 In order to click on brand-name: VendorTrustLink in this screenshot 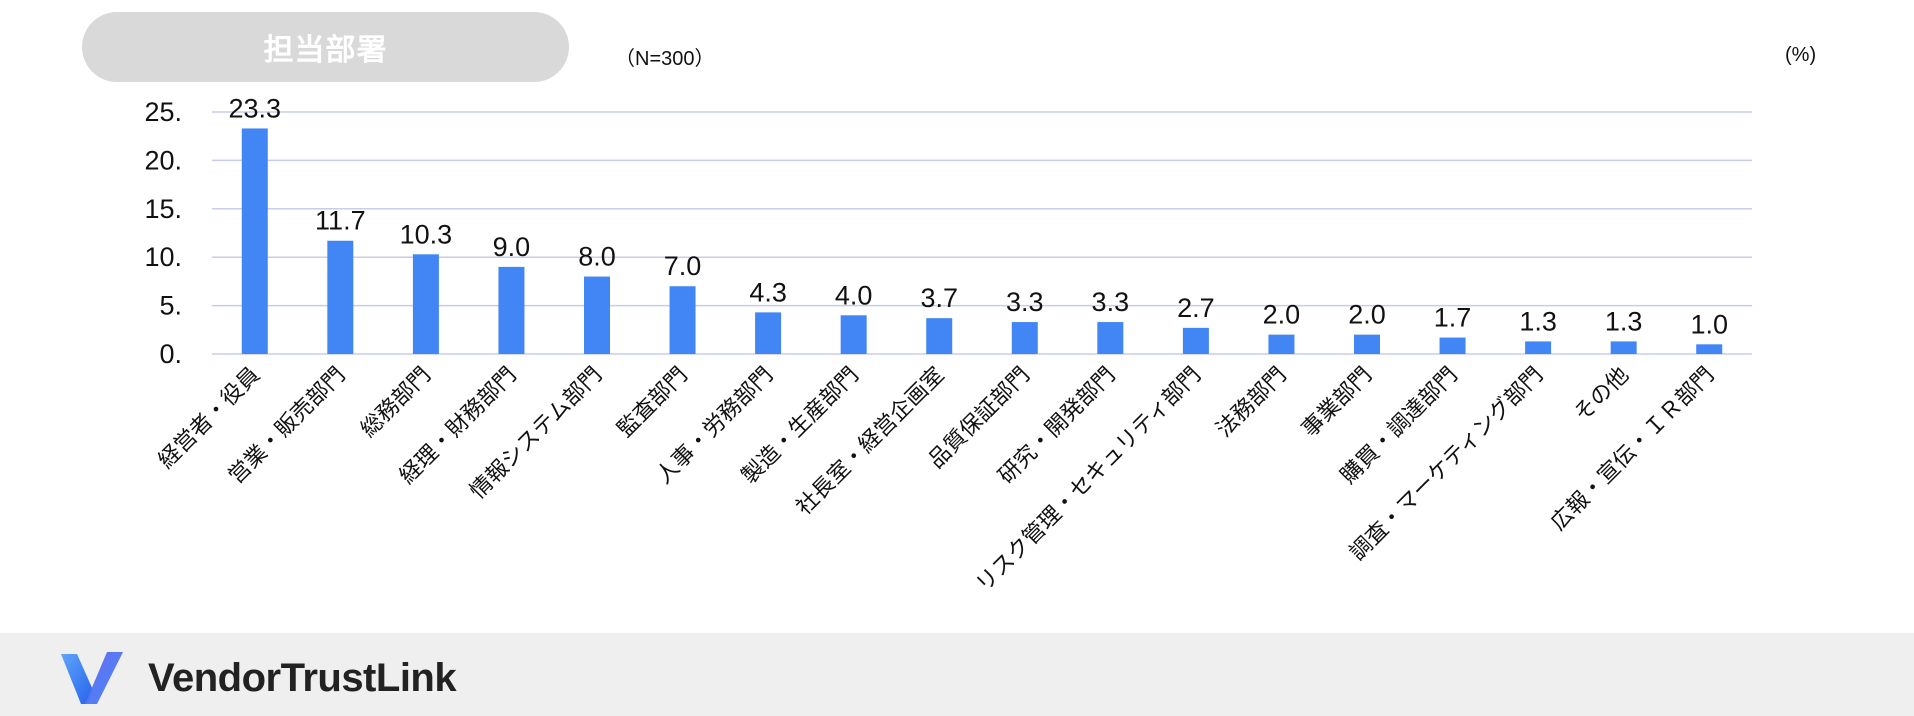, I will do `click(302, 678)`.